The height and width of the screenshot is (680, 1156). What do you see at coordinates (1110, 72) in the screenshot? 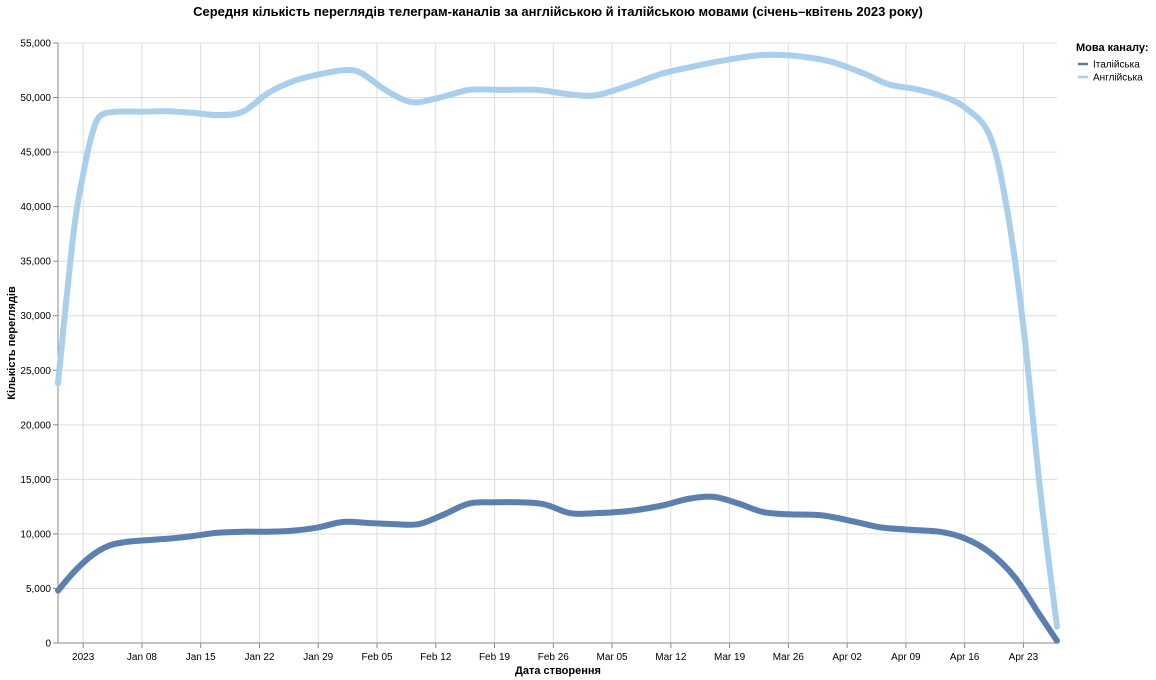
I see `legend-items: Італійська Англійська` at bounding box center [1110, 72].